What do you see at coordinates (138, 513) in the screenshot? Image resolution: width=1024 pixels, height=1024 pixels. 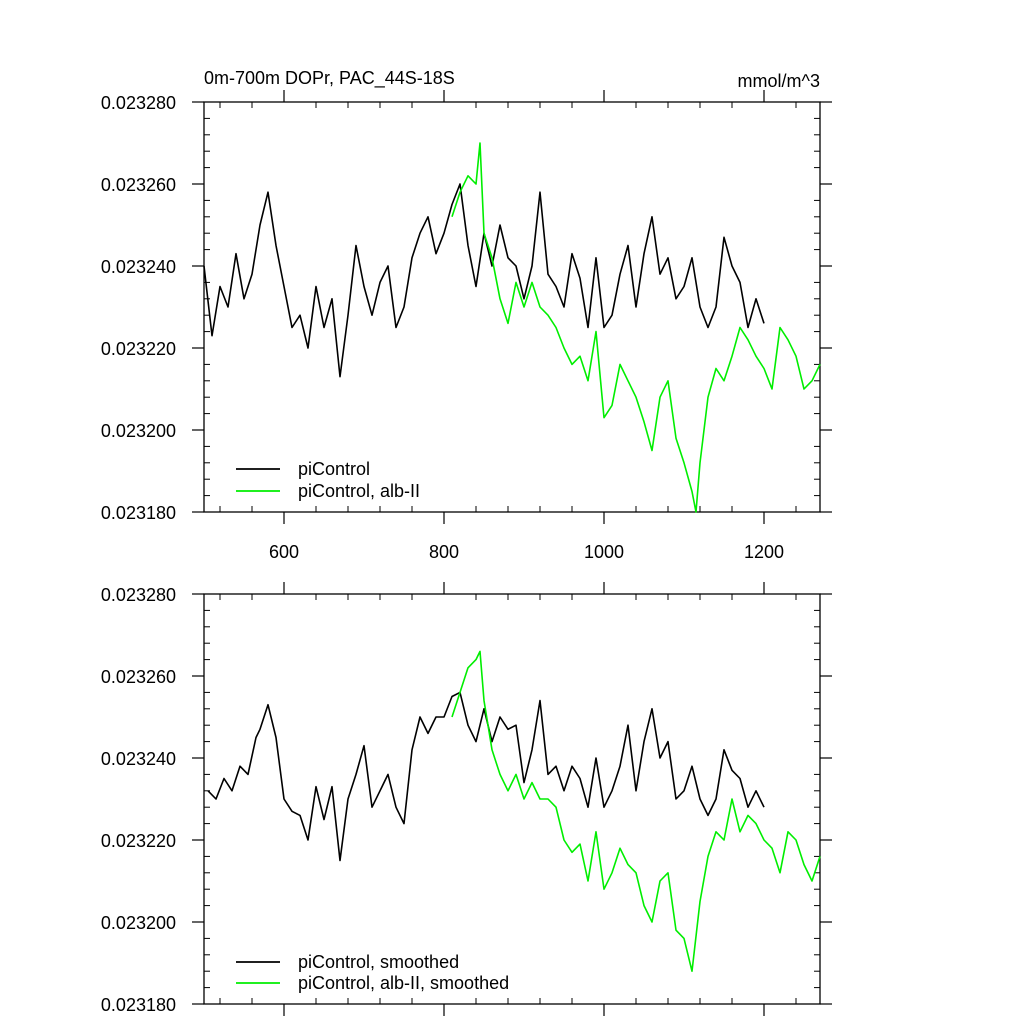 I see `top-ytick-label: 0.023180` at bounding box center [138, 513].